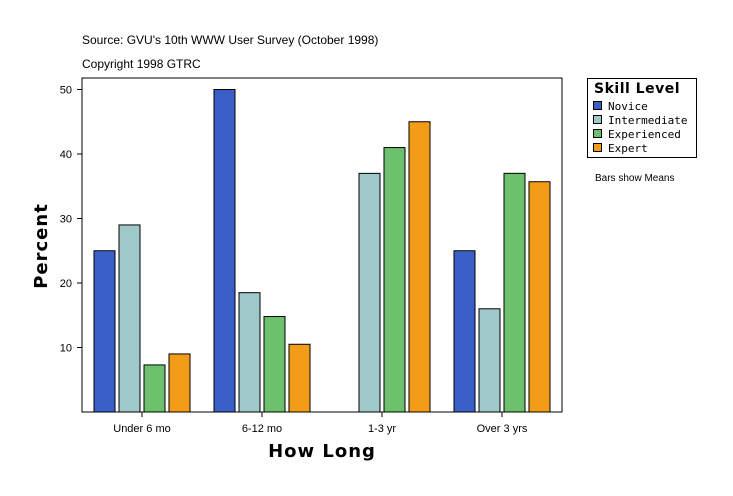  What do you see at coordinates (644, 134) in the screenshot?
I see `legend-label-experienced: Experienced` at bounding box center [644, 134].